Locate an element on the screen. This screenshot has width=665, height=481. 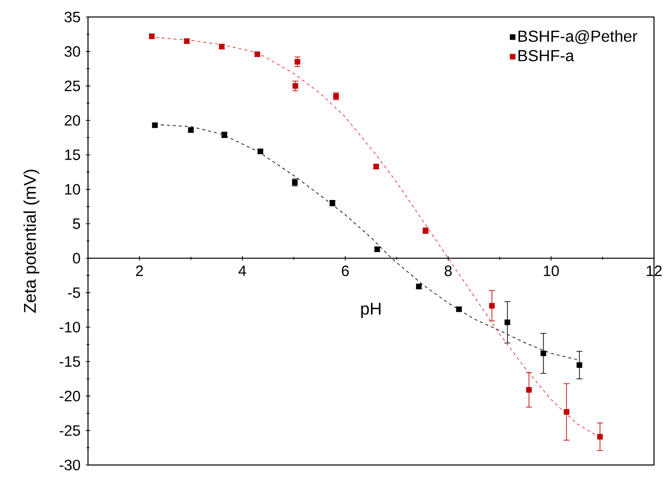
y-tick-label: -20 is located at coordinates (70, 396).